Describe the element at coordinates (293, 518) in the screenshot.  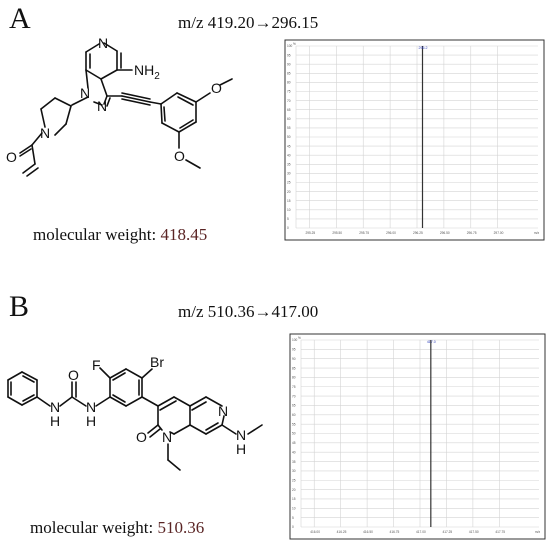
I see `panel-b-y-tick: 5` at that location.